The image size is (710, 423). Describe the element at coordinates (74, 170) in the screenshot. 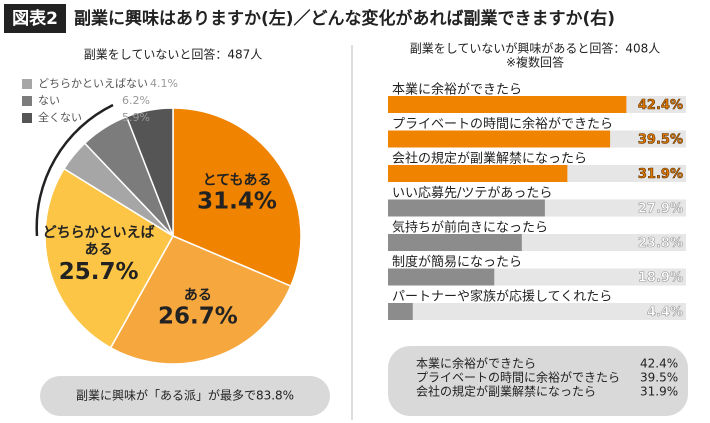

I see `pie-arc` at that location.